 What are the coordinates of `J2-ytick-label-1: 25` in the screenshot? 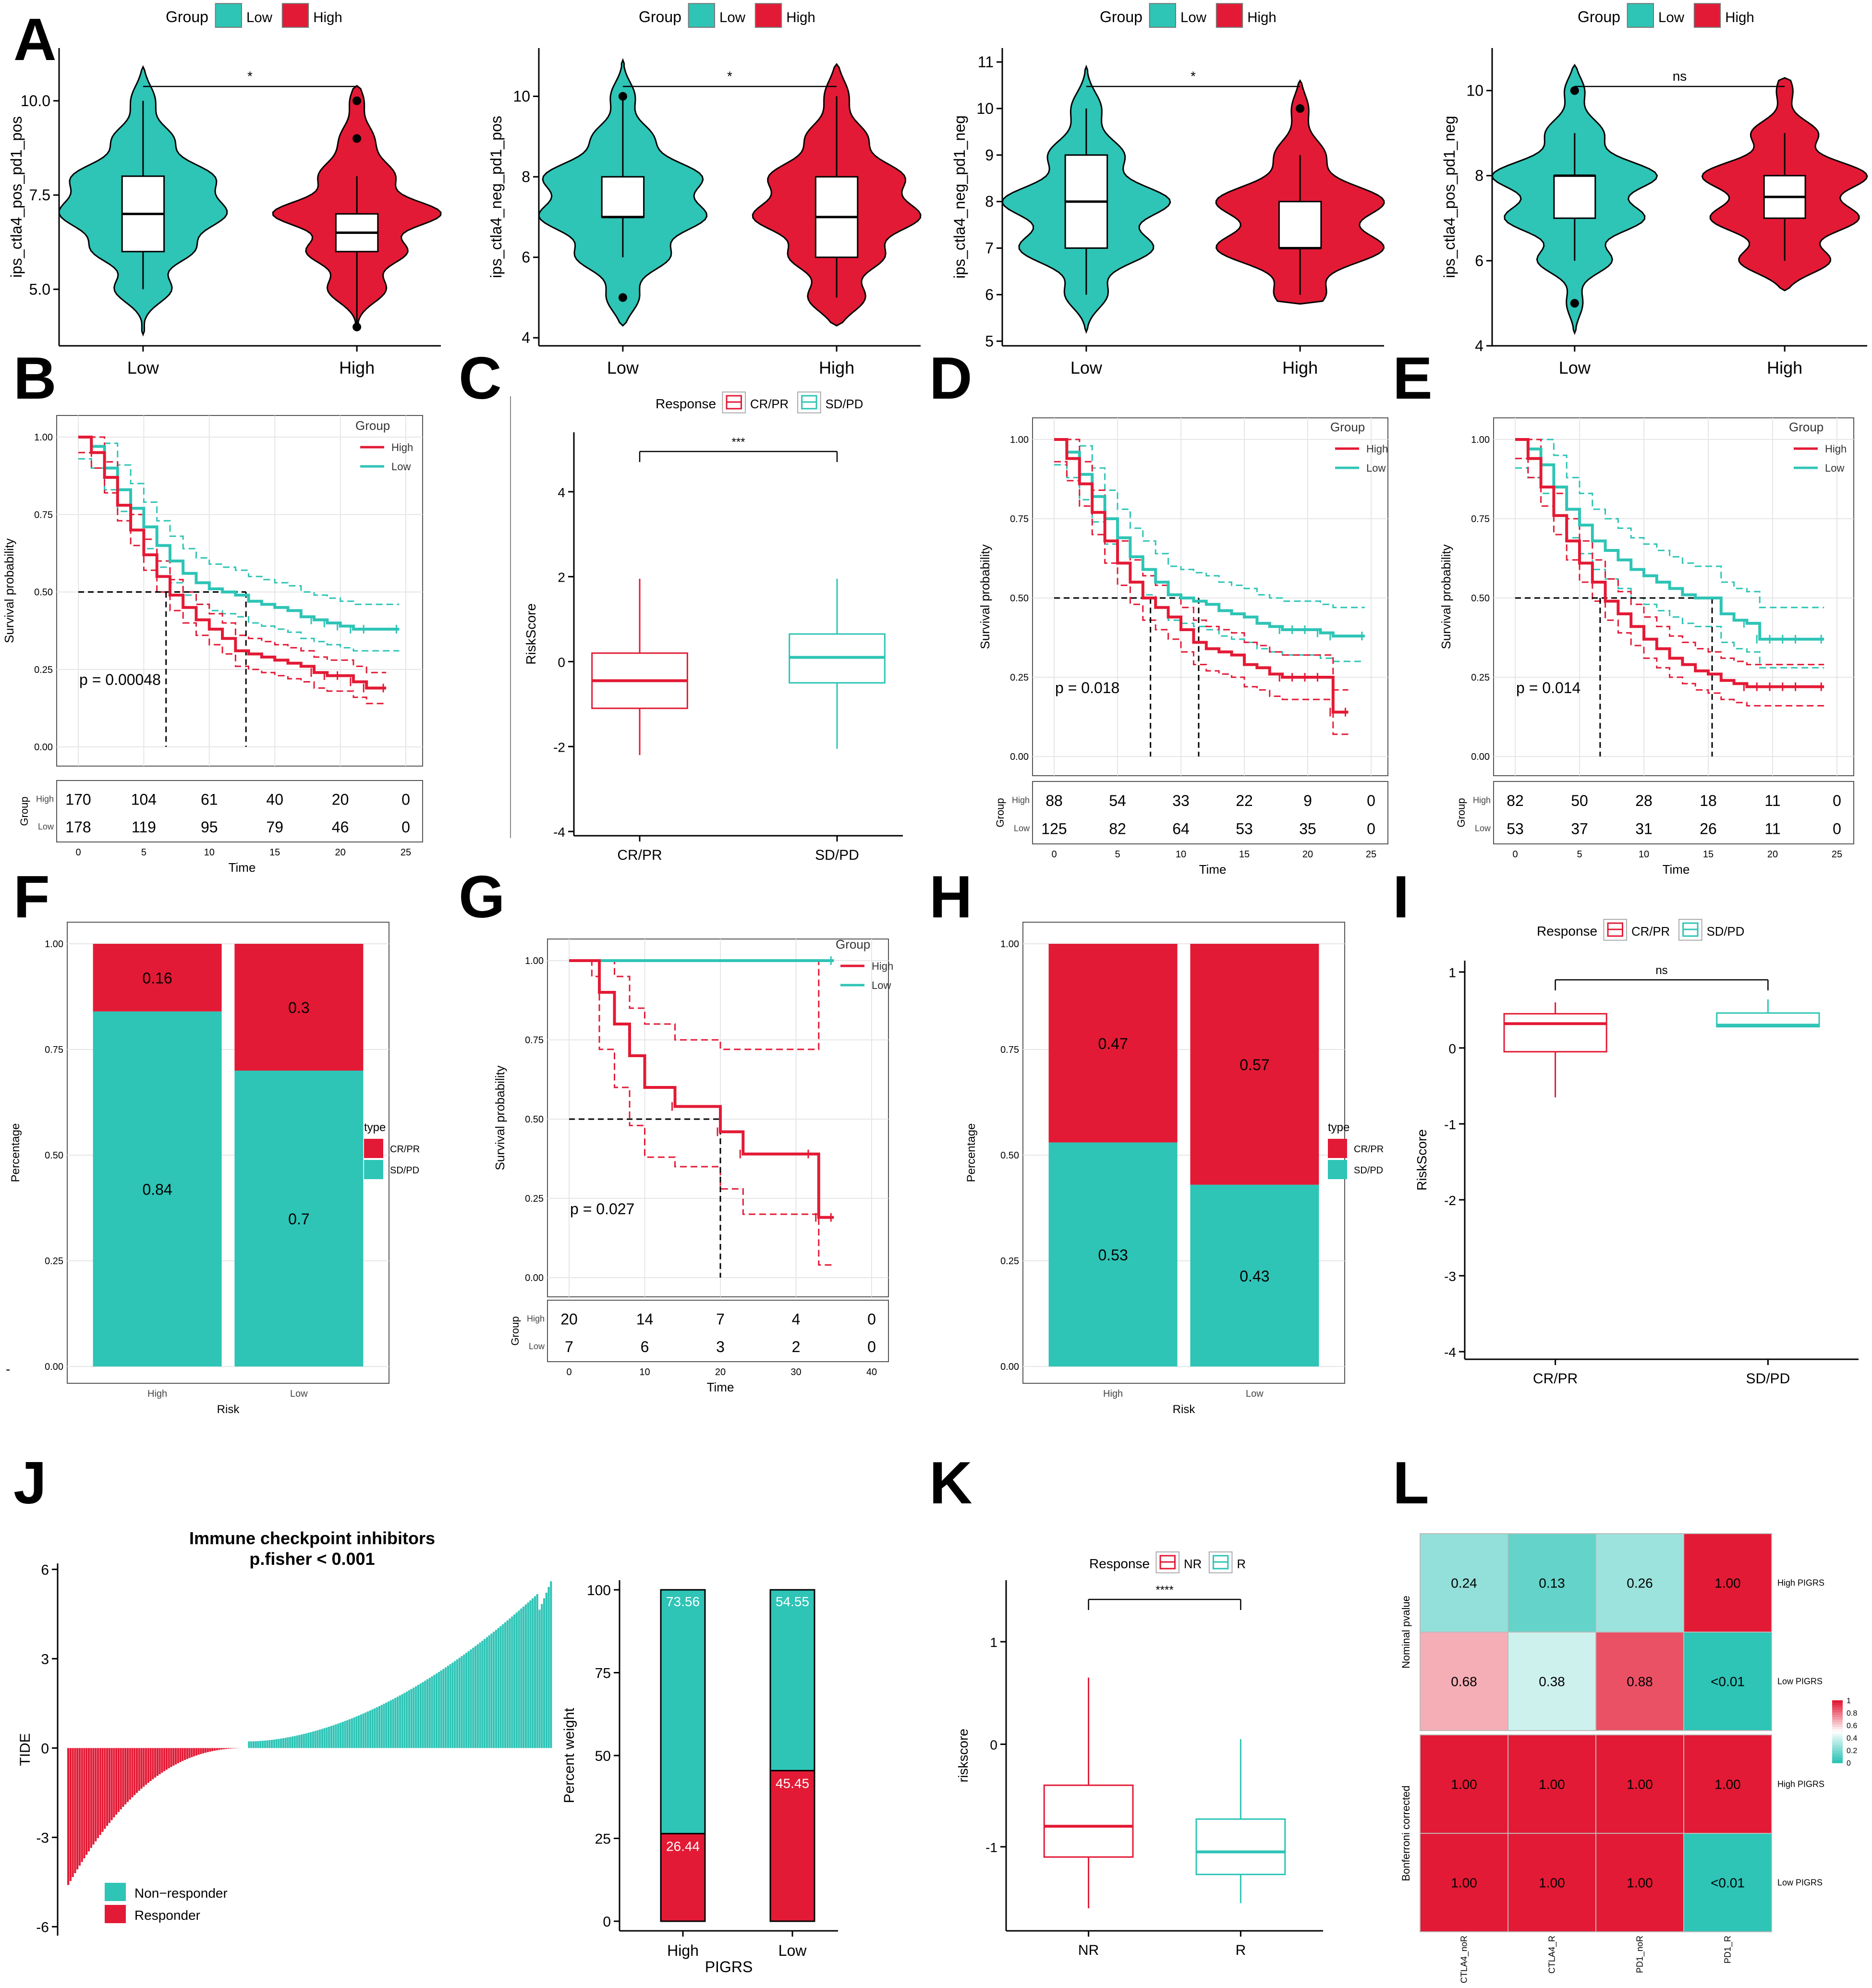 It's located at (603, 1839).